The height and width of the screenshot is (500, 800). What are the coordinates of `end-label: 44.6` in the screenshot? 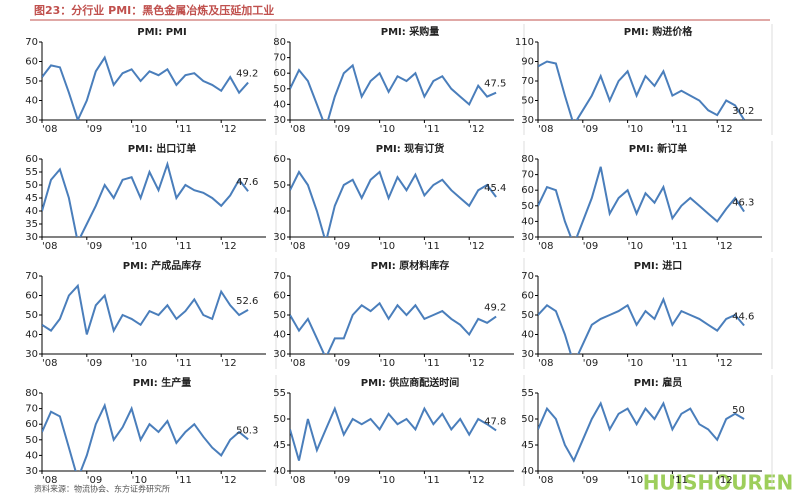 It's located at (743, 317).